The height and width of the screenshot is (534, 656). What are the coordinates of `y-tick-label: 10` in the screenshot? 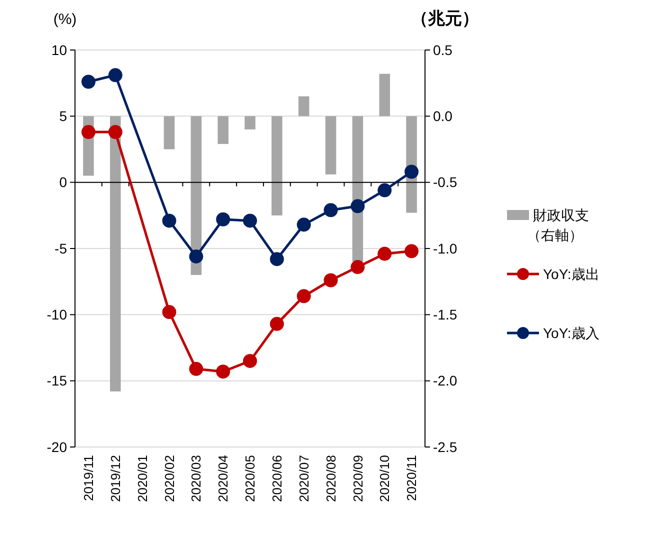 It's located at (59, 50).